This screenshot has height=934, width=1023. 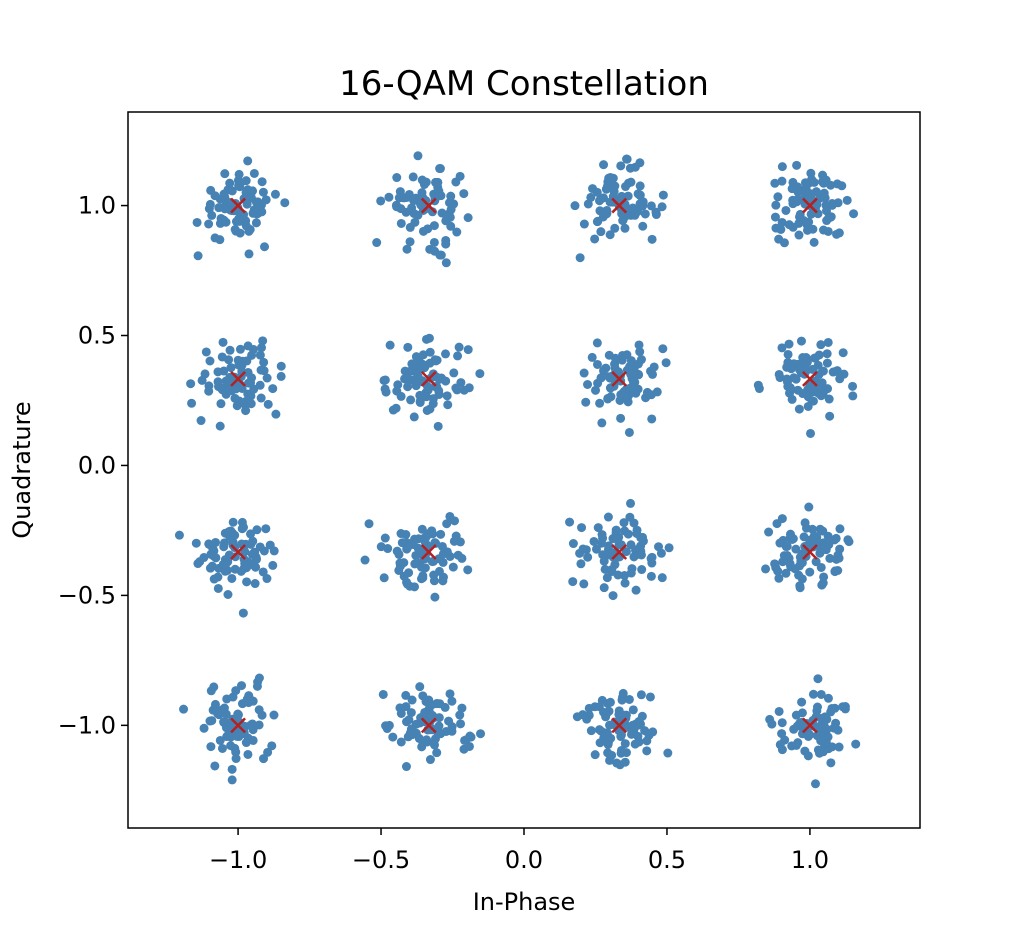 What do you see at coordinates (97, 206) in the screenshot?
I see `y-tick-label: 1.0` at bounding box center [97, 206].